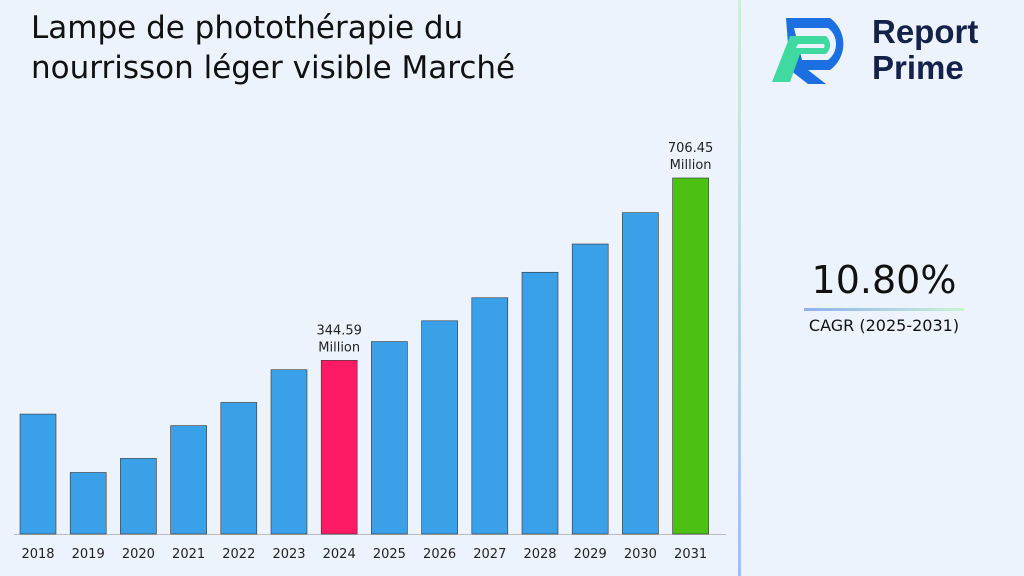 Image resolution: width=1024 pixels, height=576 pixels. What do you see at coordinates (590, 554) in the screenshot?
I see `x-tick-label: 2029` at bounding box center [590, 554].